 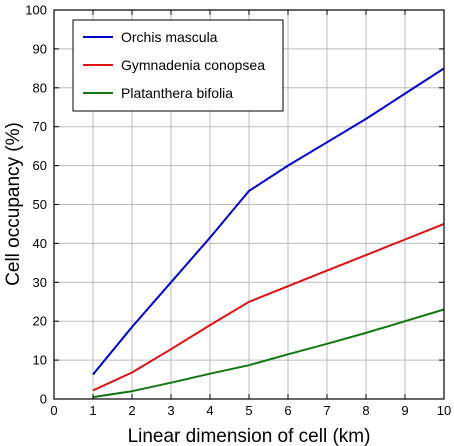 I want to click on x-tick-label: 5, so click(x=248, y=410).